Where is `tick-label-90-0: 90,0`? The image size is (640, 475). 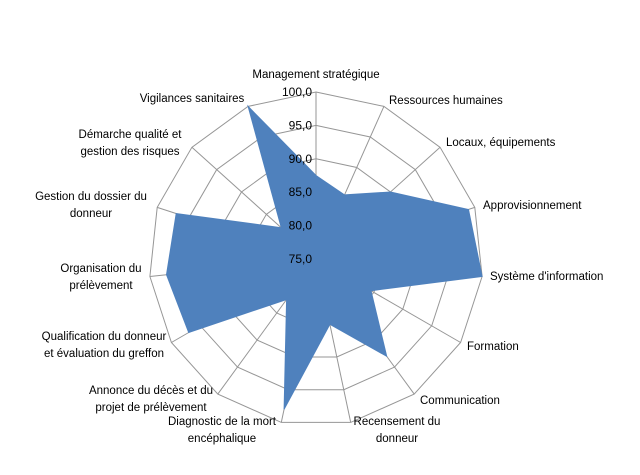
tick-label-90-0: 90,0 is located at coordinates (301, 159).